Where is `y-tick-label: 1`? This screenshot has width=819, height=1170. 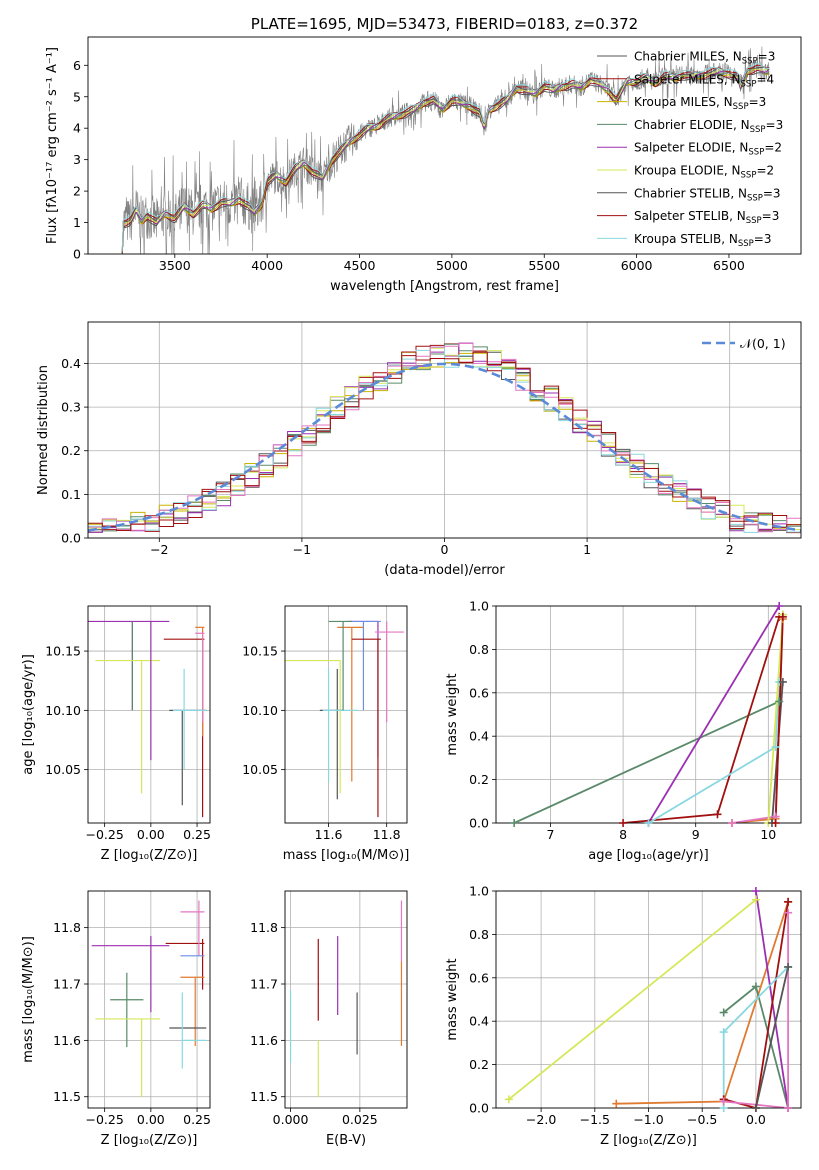 y-tick-label: 1 is located at coordinates (77, 222).